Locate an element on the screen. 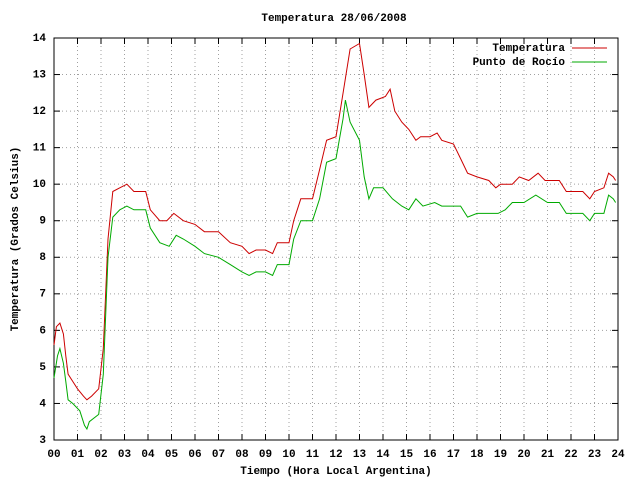 Image resolution: width=640 pixels, height=480 pixels. x-tick-label: 20 is located at coordinates (523, 455).